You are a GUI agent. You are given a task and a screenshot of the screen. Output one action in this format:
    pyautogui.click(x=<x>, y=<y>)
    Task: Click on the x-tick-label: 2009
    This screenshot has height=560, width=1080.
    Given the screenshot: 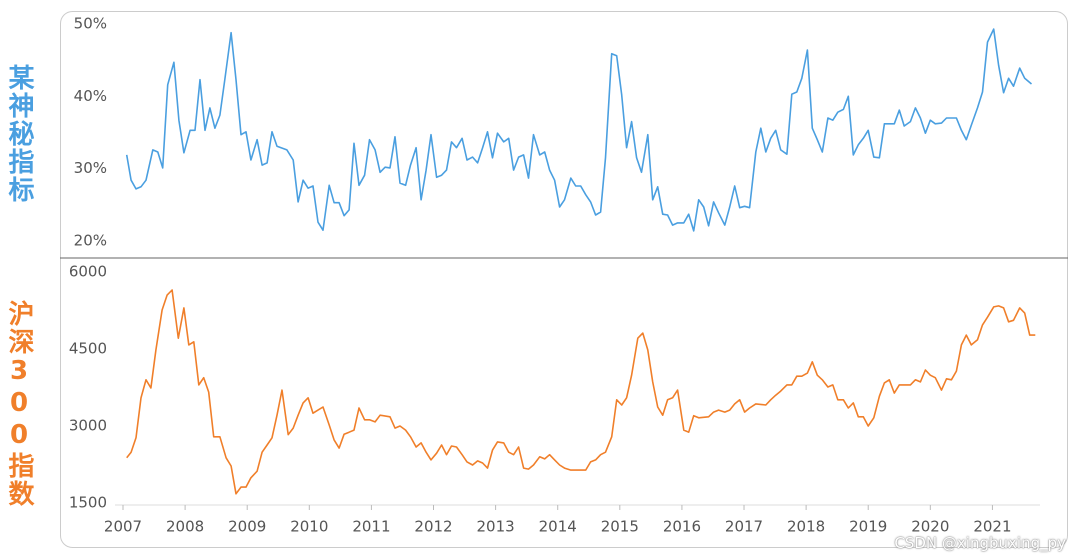 What is the action you would take?
    pyautogui.click(x=247, y=527)
    